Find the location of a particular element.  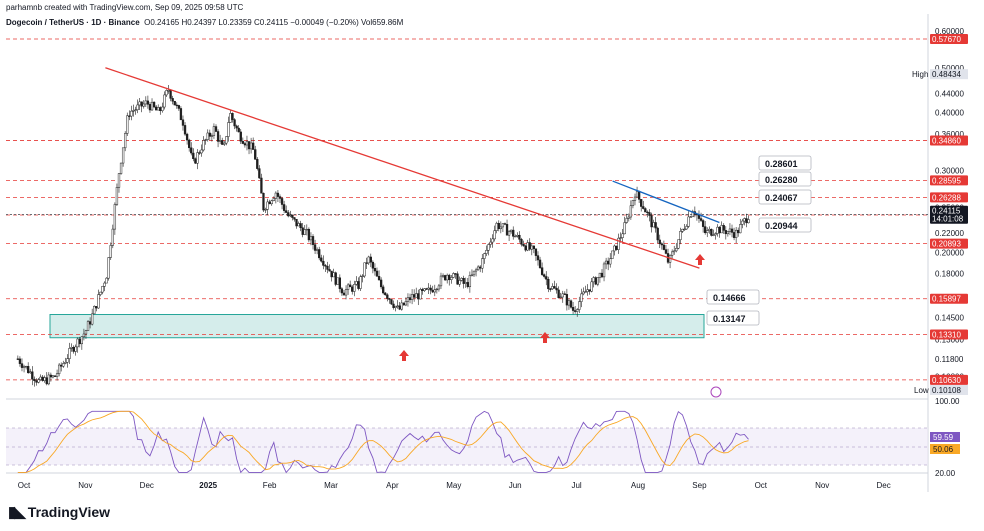

level-label-7: 0.13310 is located at coordinates (946, 335).